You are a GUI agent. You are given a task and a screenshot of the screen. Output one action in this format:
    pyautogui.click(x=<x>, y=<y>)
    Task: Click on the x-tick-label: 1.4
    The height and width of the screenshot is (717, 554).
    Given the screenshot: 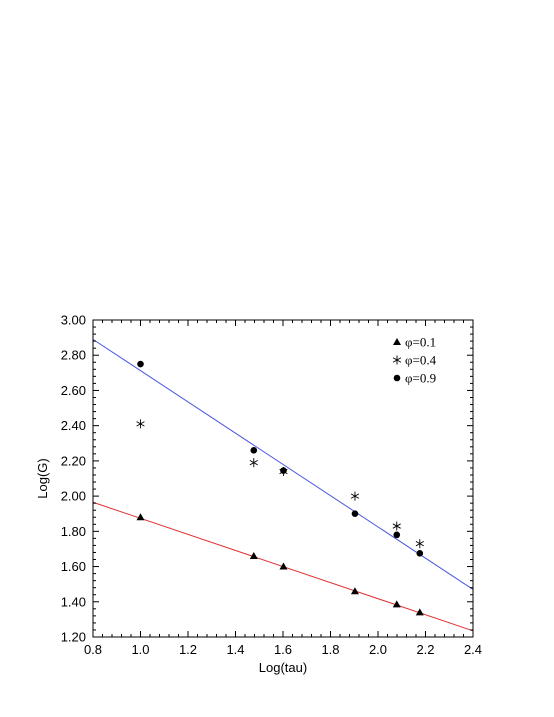 What is the action you would take?
    pyautogui.click(x=235, y=649)
    